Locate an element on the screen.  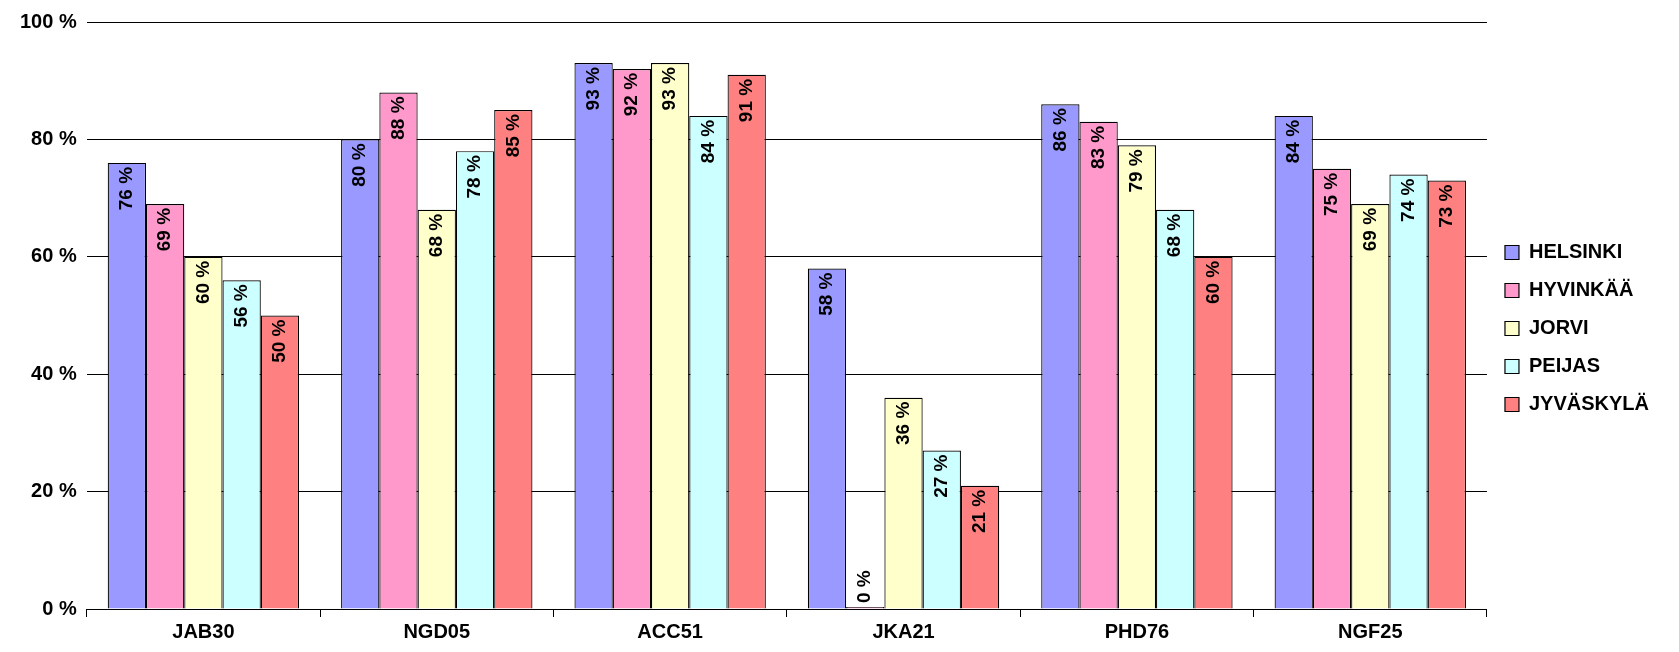
data-label: 85 % is located at coordinates (512, 135).